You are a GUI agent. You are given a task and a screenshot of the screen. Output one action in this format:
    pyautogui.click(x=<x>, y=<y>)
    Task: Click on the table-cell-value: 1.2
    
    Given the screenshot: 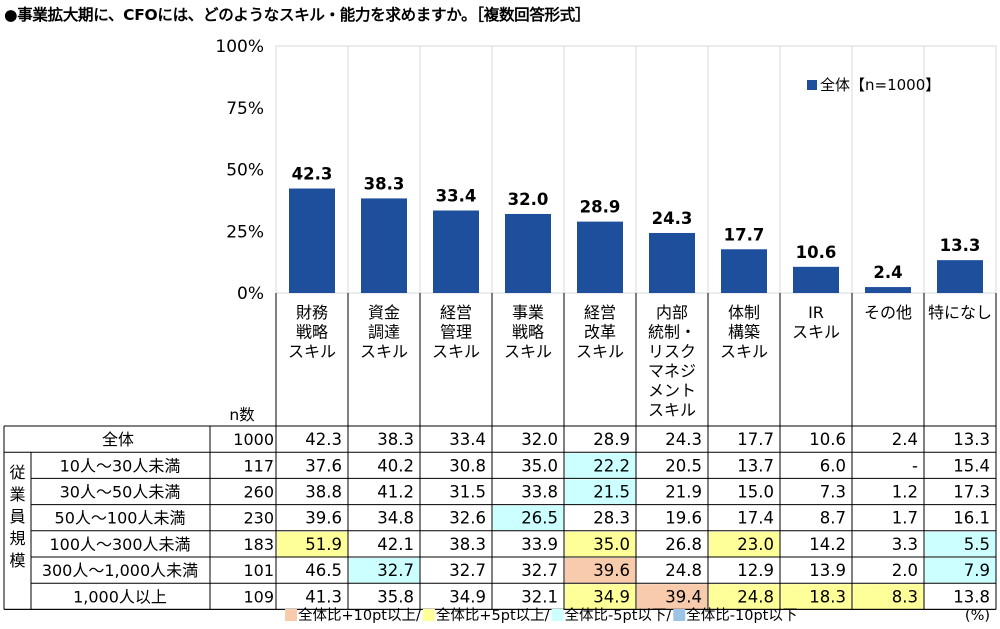 What is the action you would take?
    pyautogui.click(x=905, y=492)
    